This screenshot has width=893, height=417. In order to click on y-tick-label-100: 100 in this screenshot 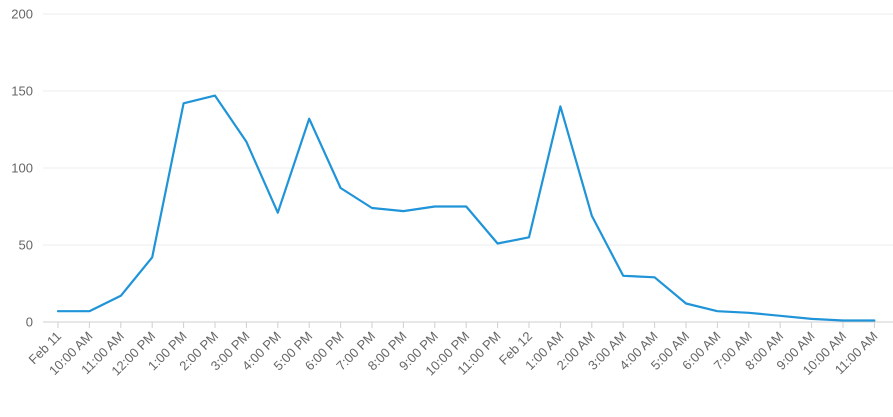, I will do `click(22, 168)`.